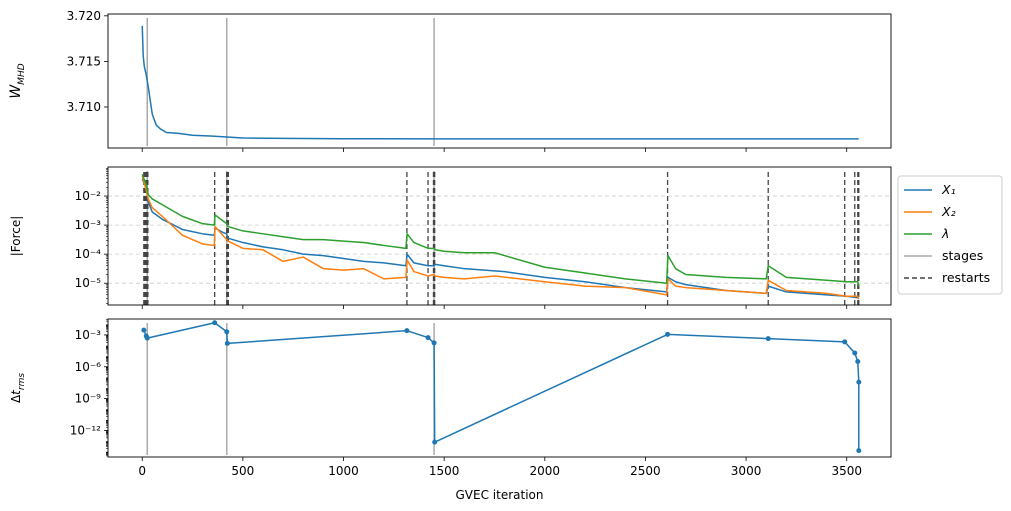 This screenshot has width=1011, height=511. Describe the element at coordinates (142, 471) in the screenshot. I see `x-tick-label: 0` at that location.